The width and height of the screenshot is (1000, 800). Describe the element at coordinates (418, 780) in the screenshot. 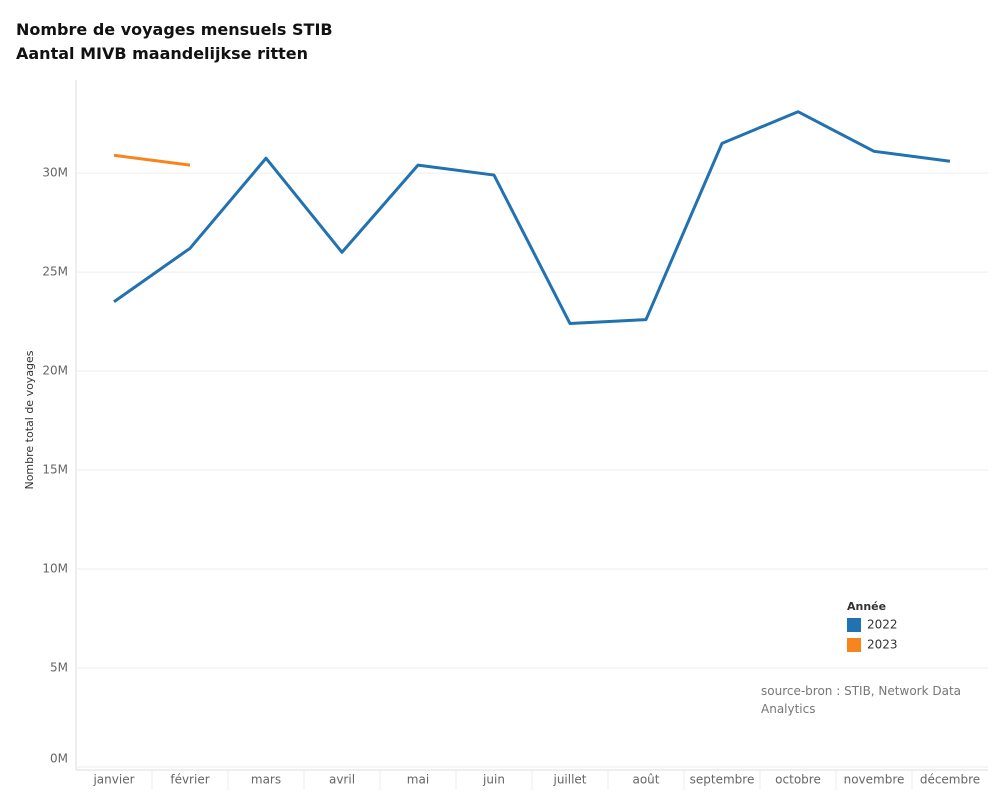

I see `x-tick-label: mai` at that location.